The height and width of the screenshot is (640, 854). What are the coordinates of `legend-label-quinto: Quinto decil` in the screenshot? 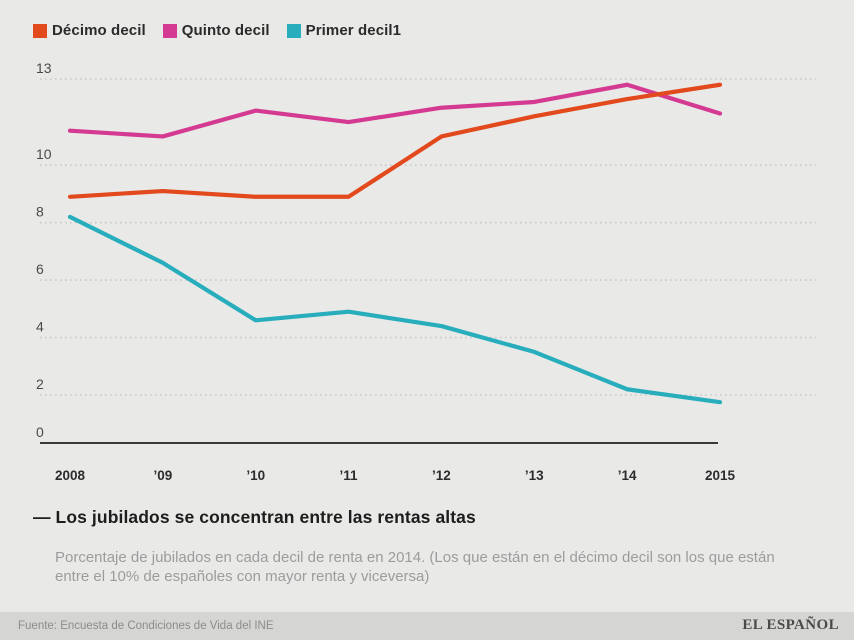 It's located at (225, 30).